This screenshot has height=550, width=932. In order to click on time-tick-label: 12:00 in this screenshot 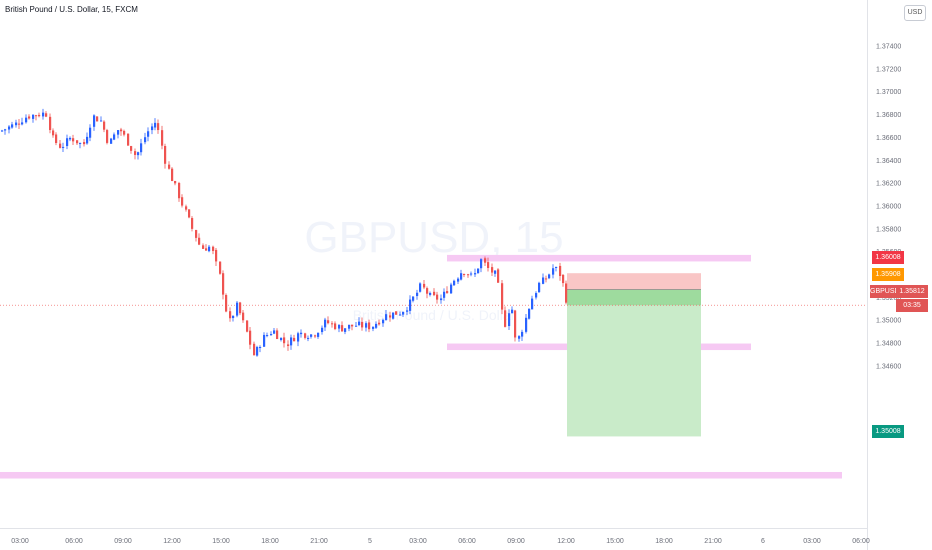, I will do `click(566, 541)`.